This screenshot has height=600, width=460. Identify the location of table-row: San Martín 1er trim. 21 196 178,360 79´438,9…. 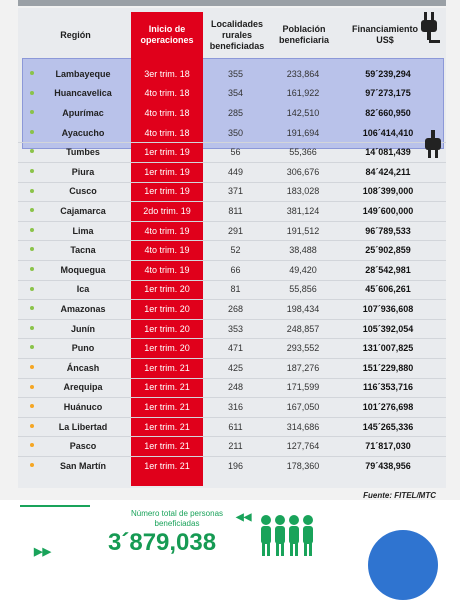
(232, 466).